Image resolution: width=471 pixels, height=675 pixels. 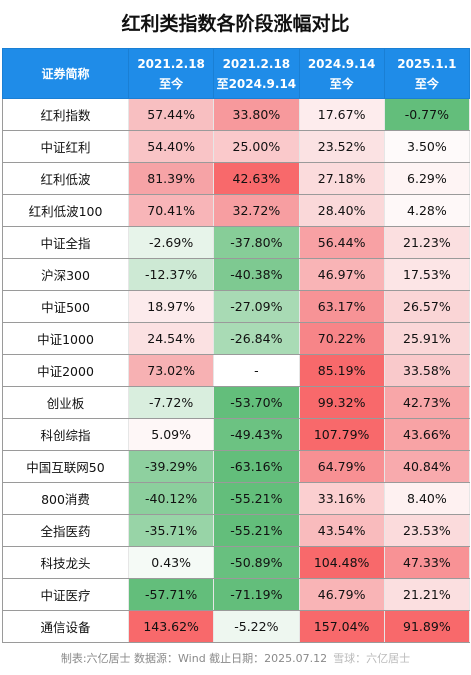 I want to click on return-cell: 91.89%, so click(x=427, y=626).